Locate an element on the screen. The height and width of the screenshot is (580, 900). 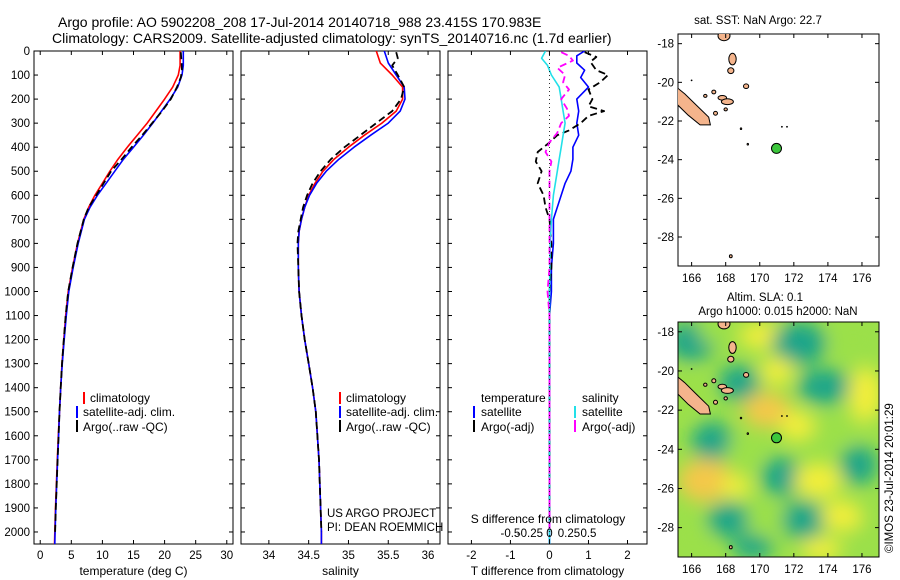
credit-line-2: PI: DEAN ROEMMICH is located at coordinates (385, 528).